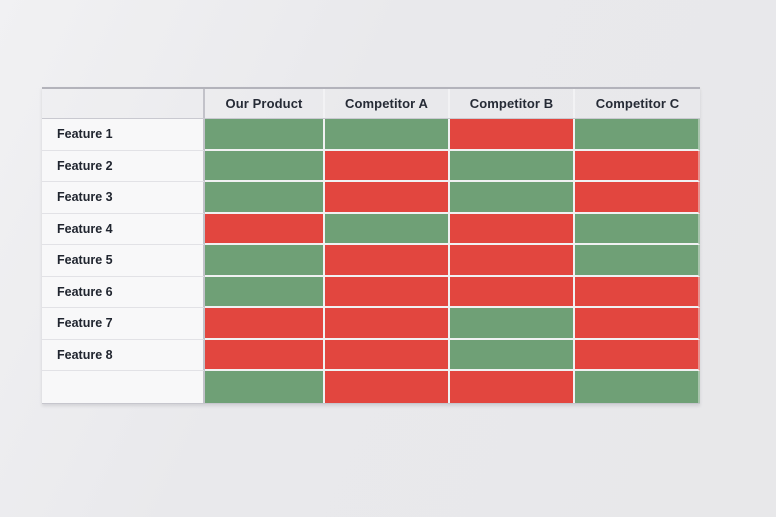  What do you see at coordinates (123, 292) in the screenshot?
I see `feature-label: Feature 6` at bounding box center [123, 292].